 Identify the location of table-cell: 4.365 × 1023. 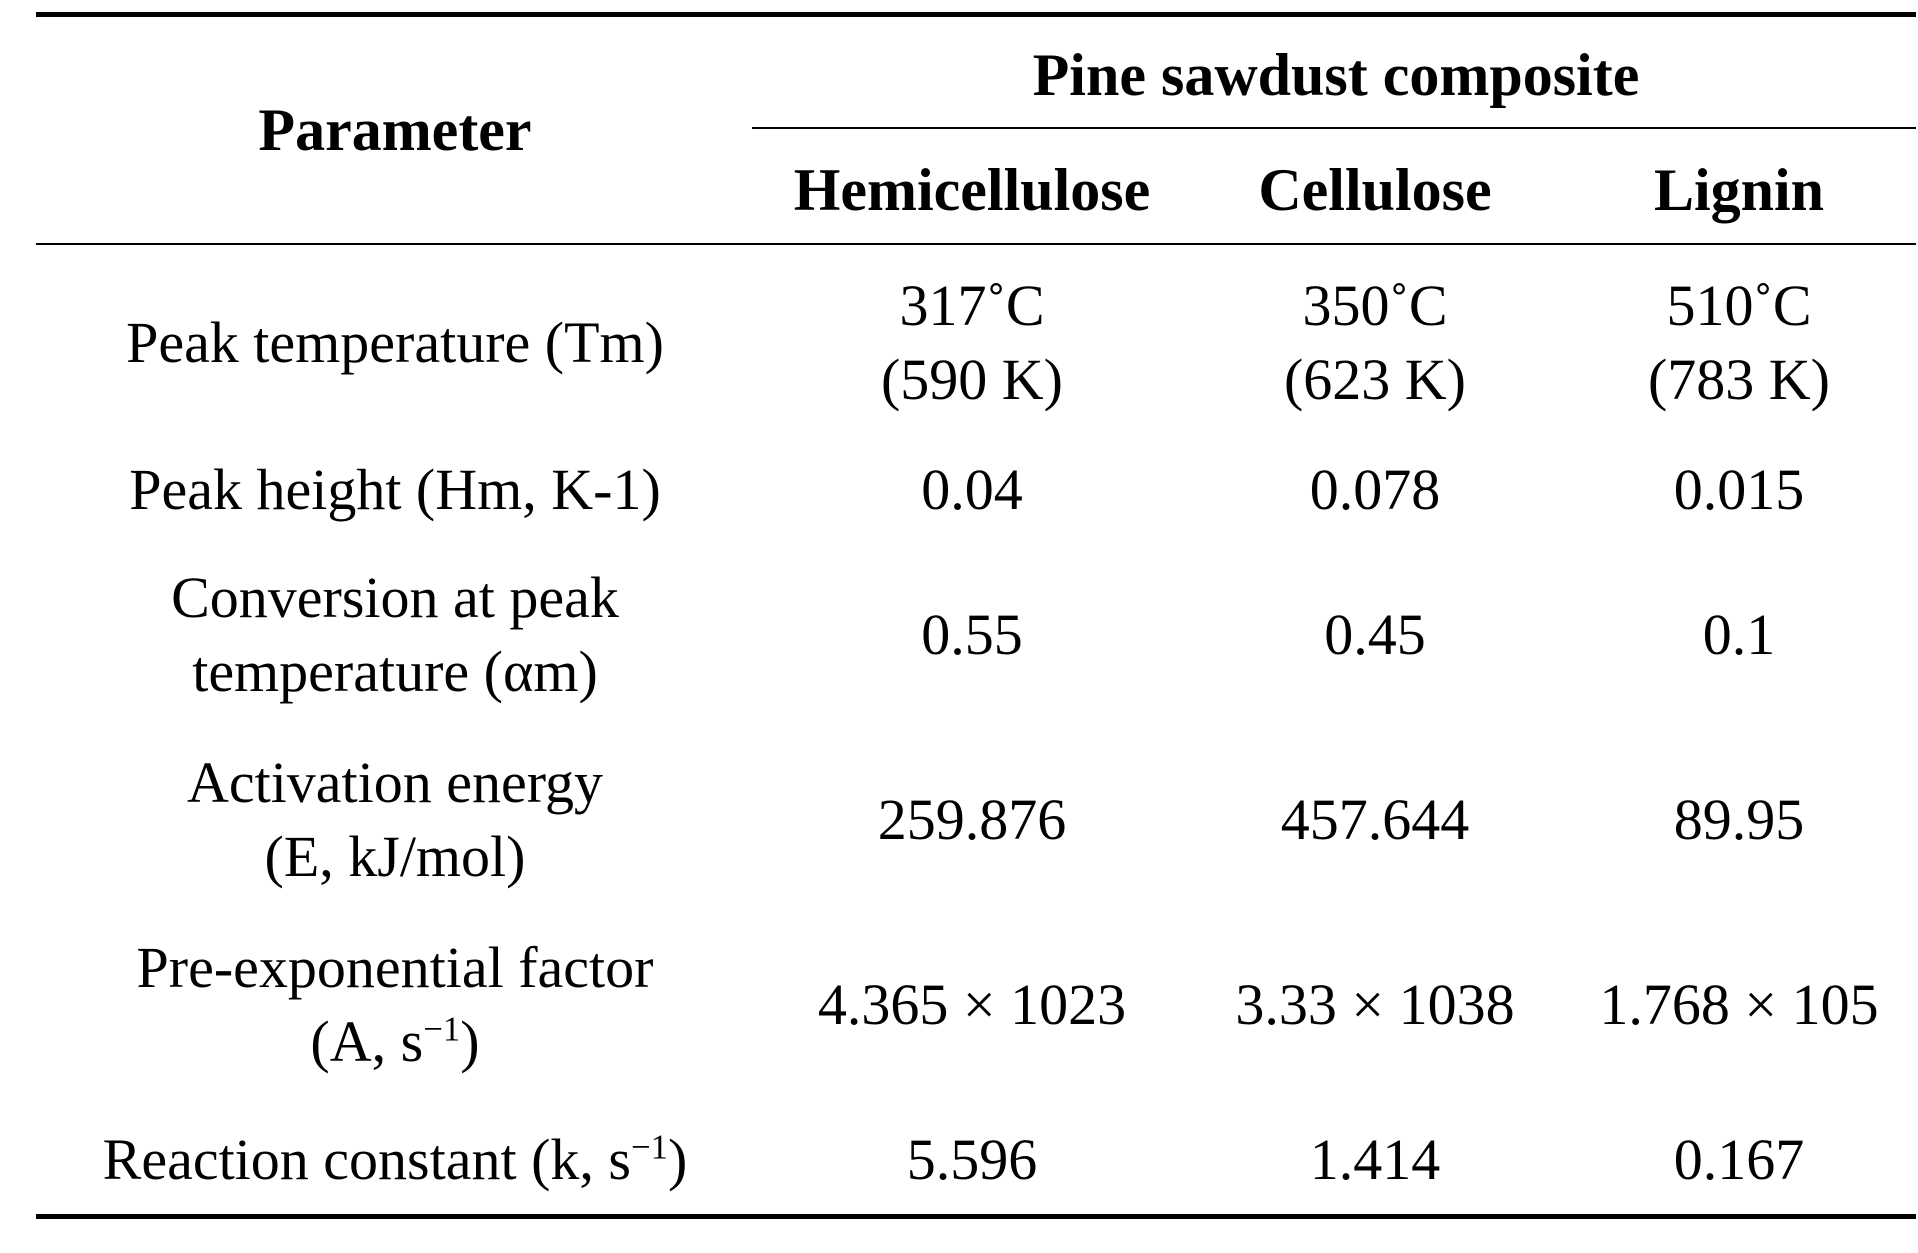
(972, 1004).